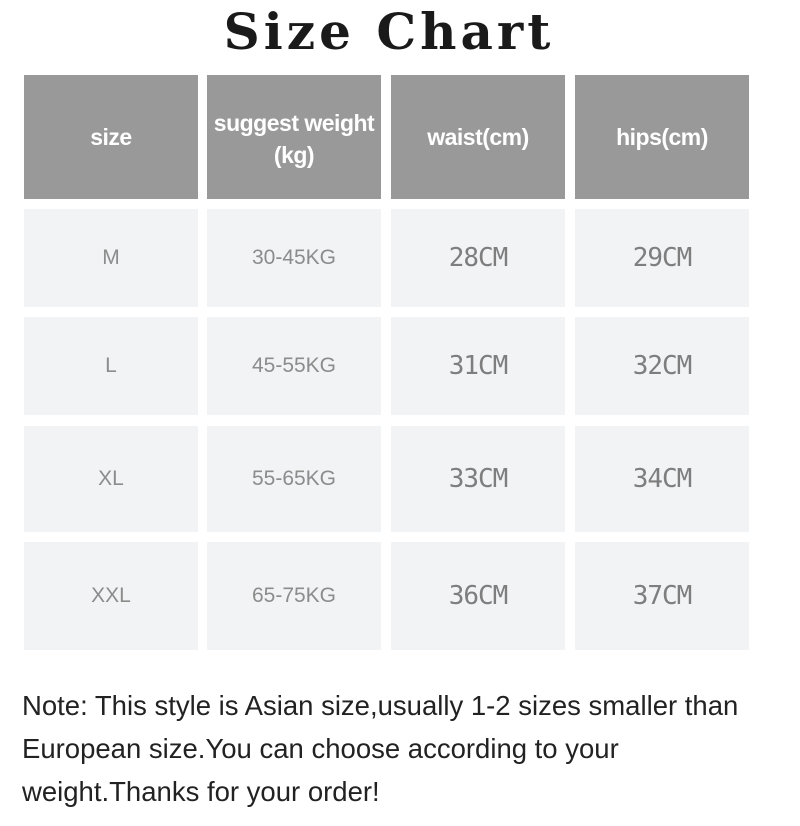  What do you see at coordinates (662, 596) in the screenshot?
I see `table-cell-hips: 37CM` at bounding box center [662, 596].